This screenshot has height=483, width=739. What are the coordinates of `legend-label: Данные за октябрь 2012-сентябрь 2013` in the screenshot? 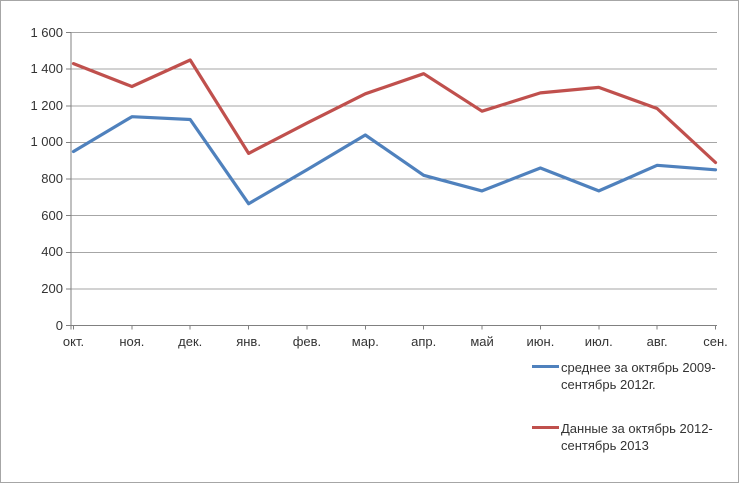 It's located at (637, 437).